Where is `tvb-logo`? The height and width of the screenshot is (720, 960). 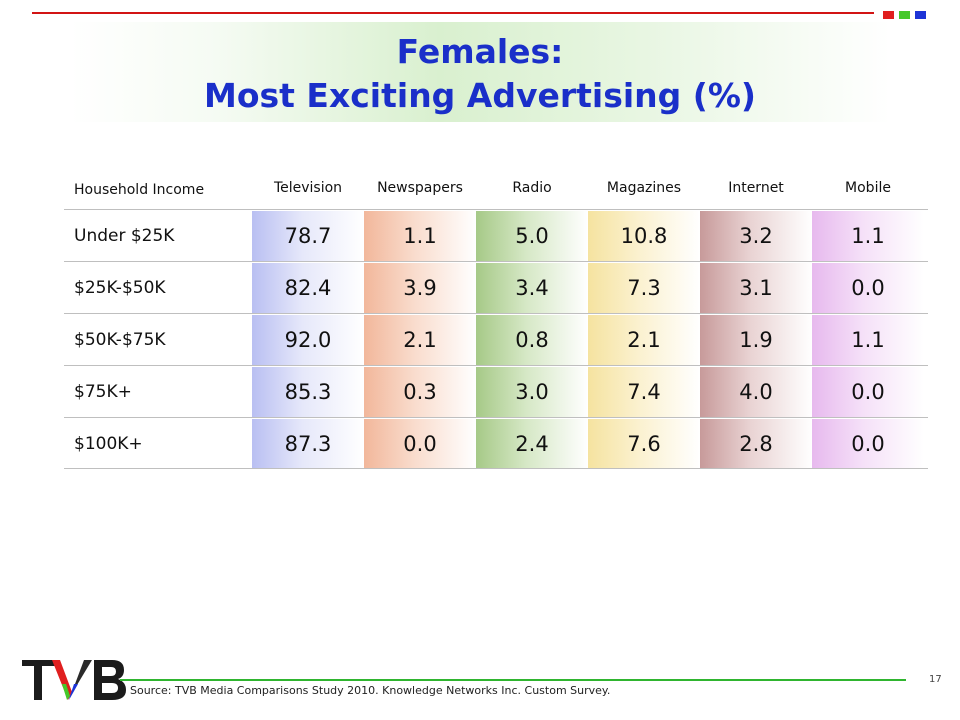
tvb-logo is located at coordinates (74, 680).